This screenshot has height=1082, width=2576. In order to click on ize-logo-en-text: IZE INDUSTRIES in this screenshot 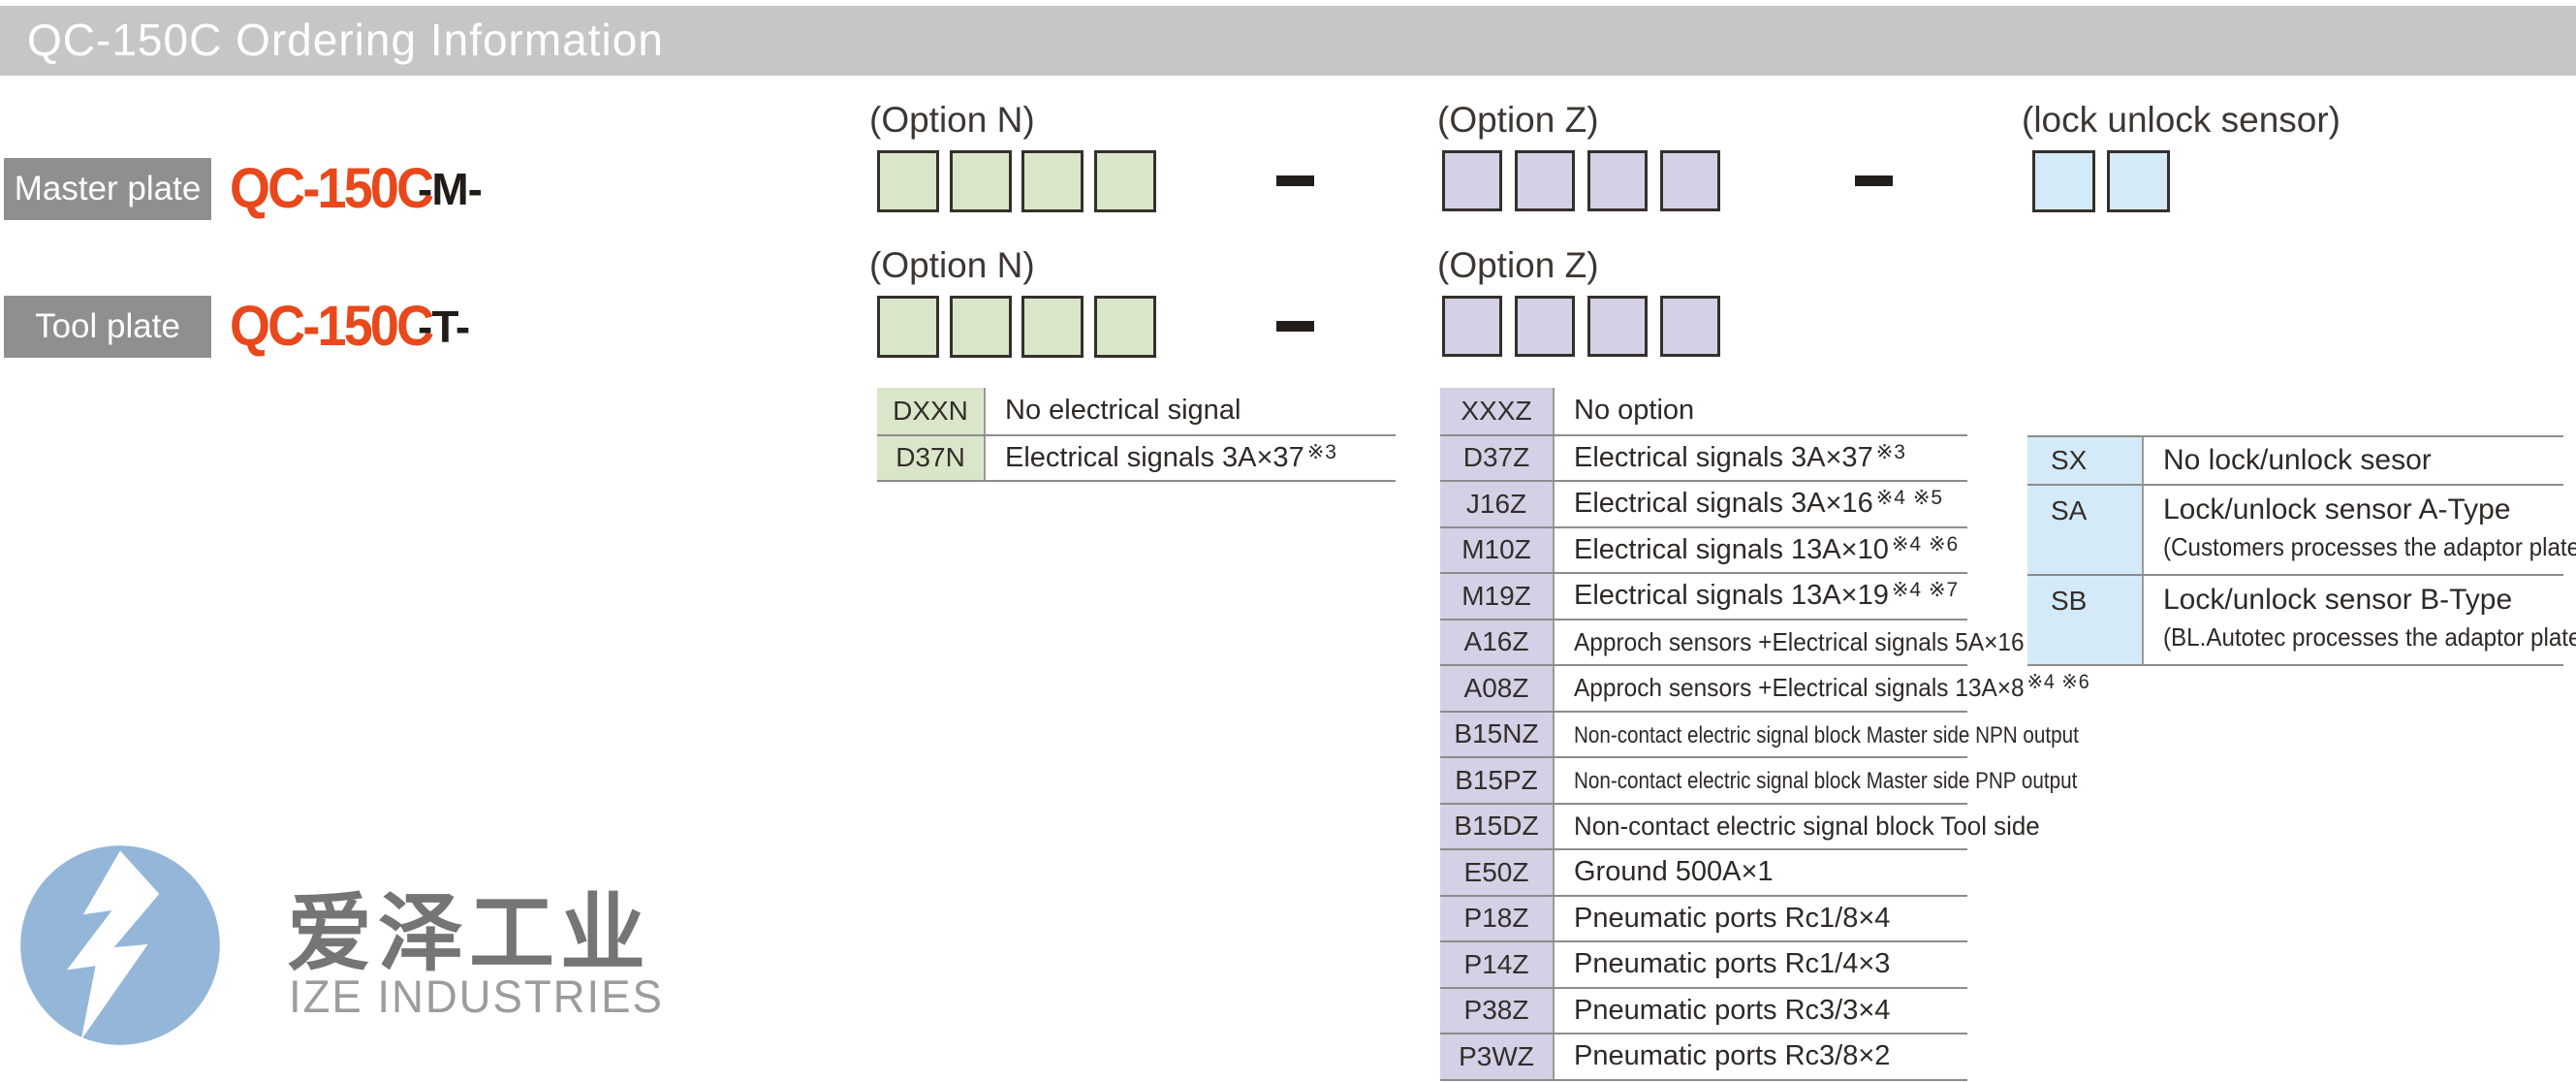, I will do `click(476, 996)`.